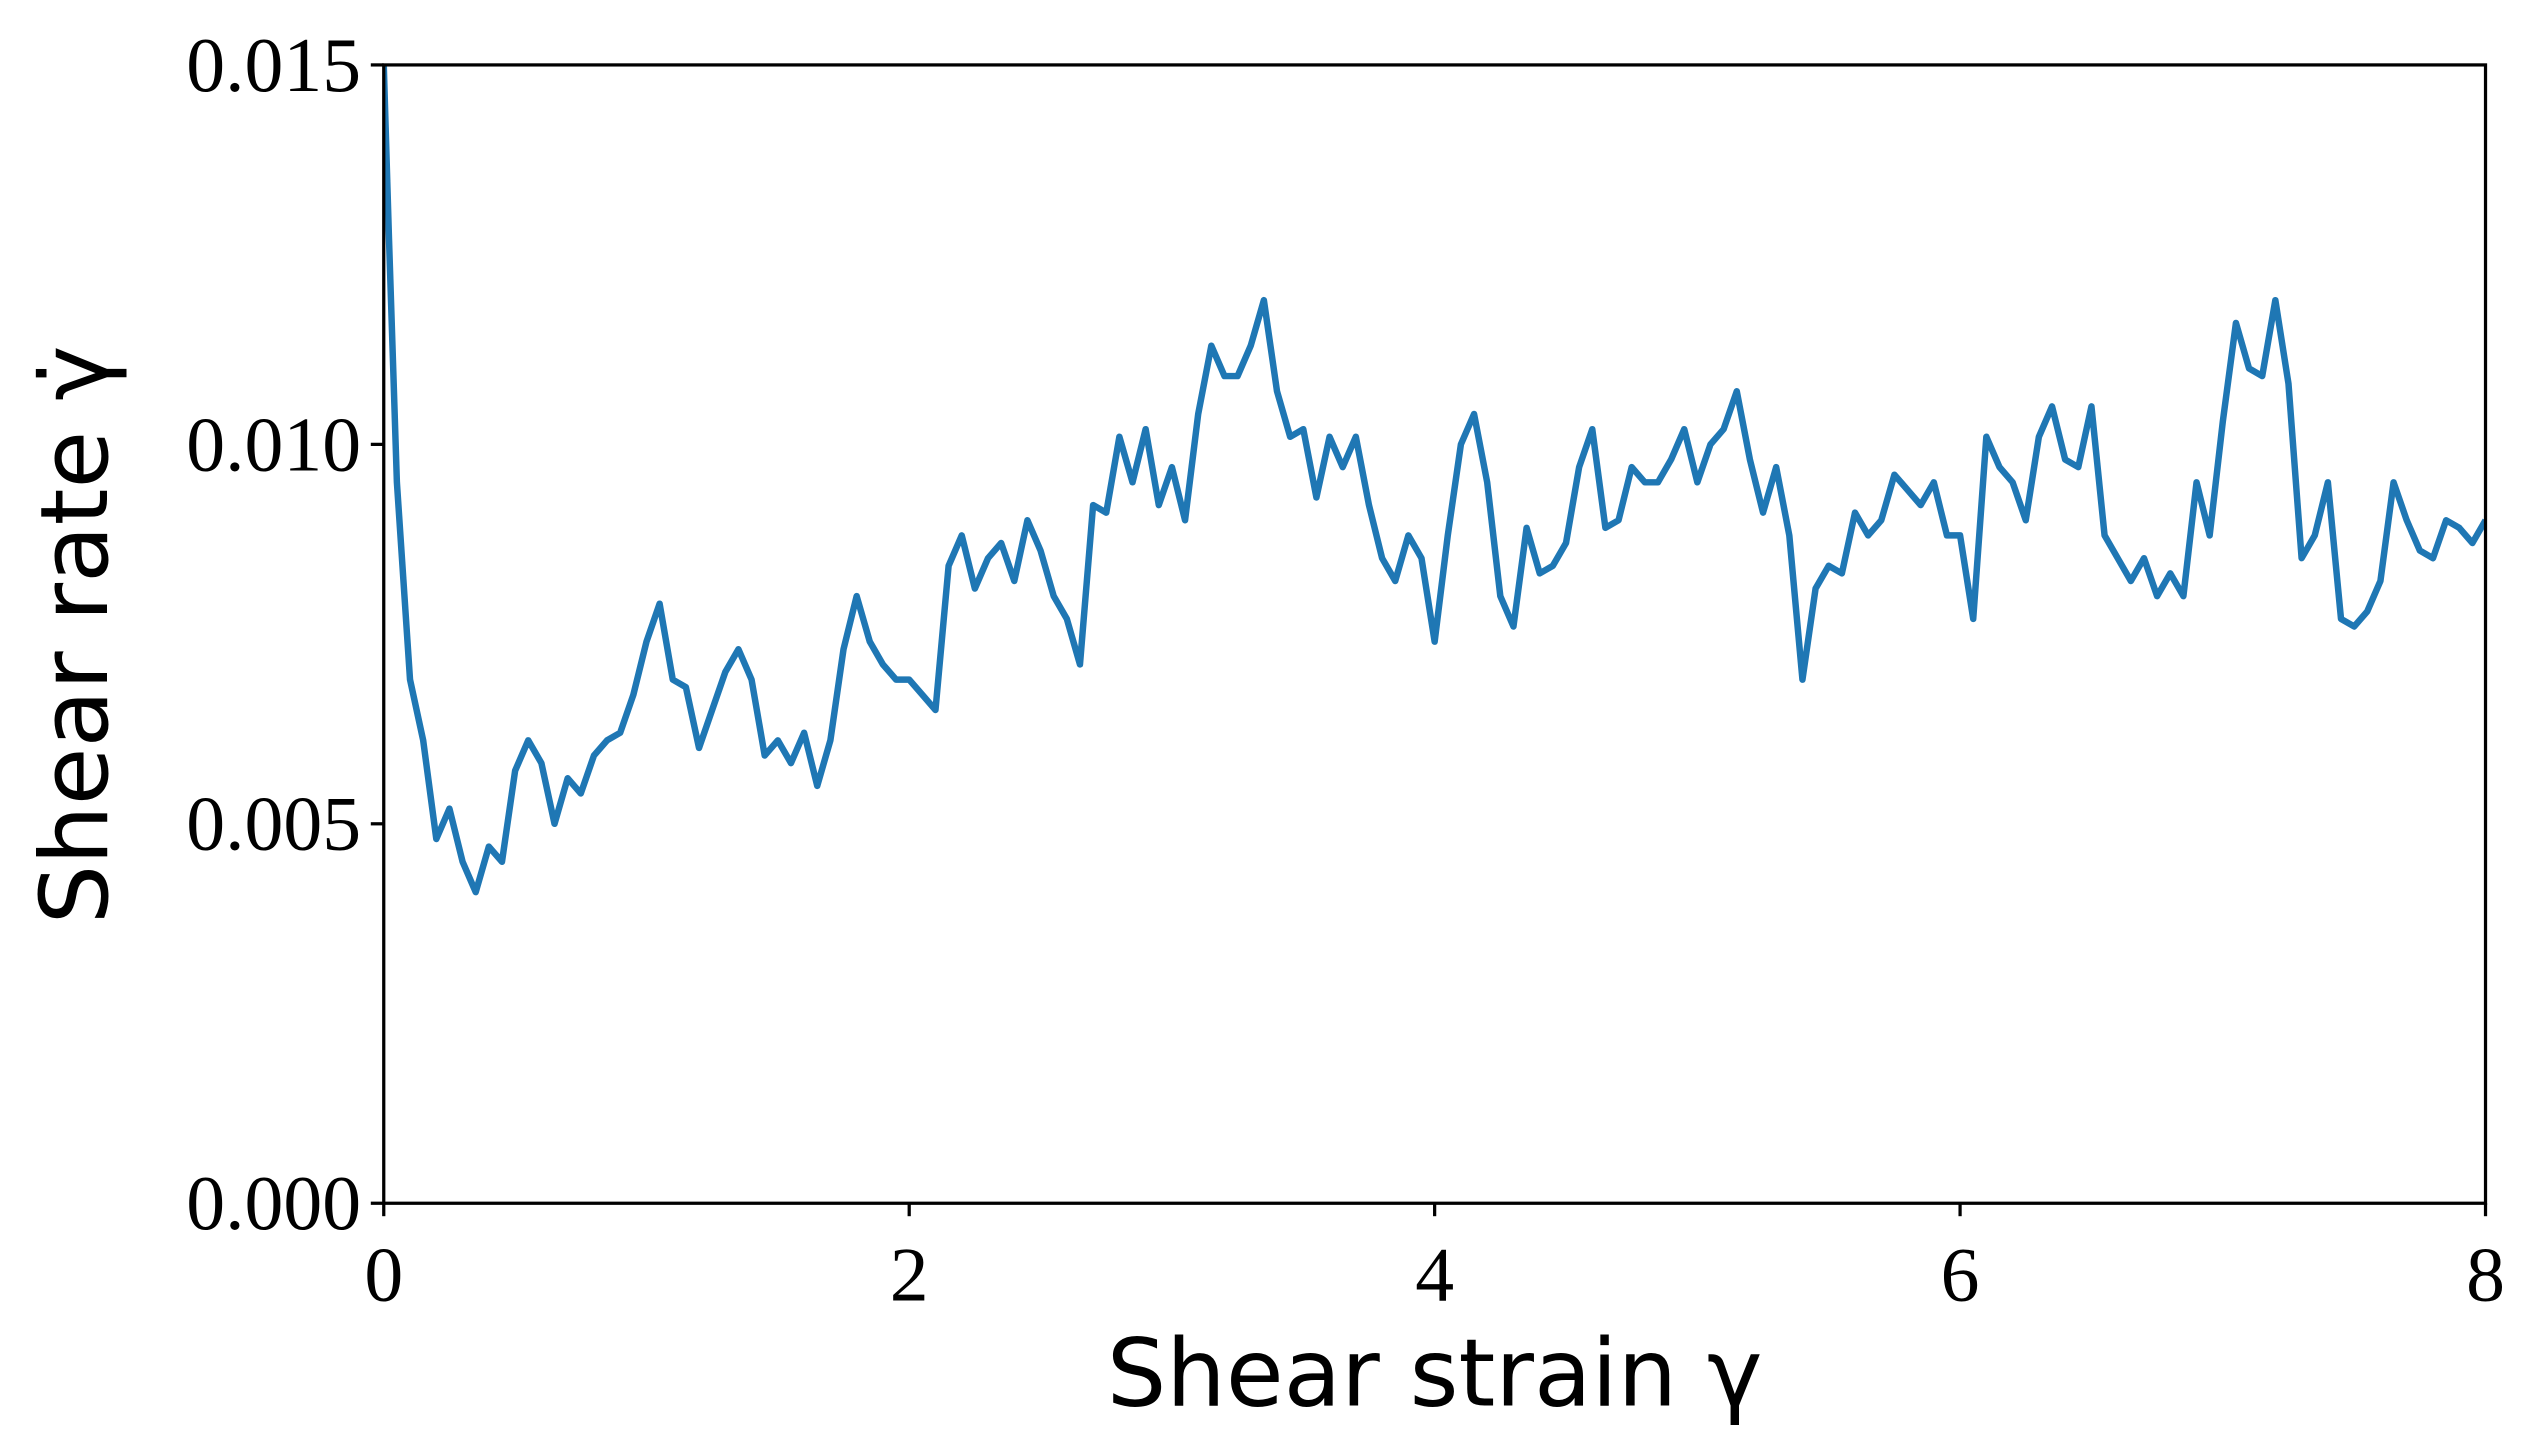 The height and width of the screenshot is (1456, 2526). Describe the element at coordinates (273, 1203) in the screenshot. I see `y-tick-label: 0.000` at that location.